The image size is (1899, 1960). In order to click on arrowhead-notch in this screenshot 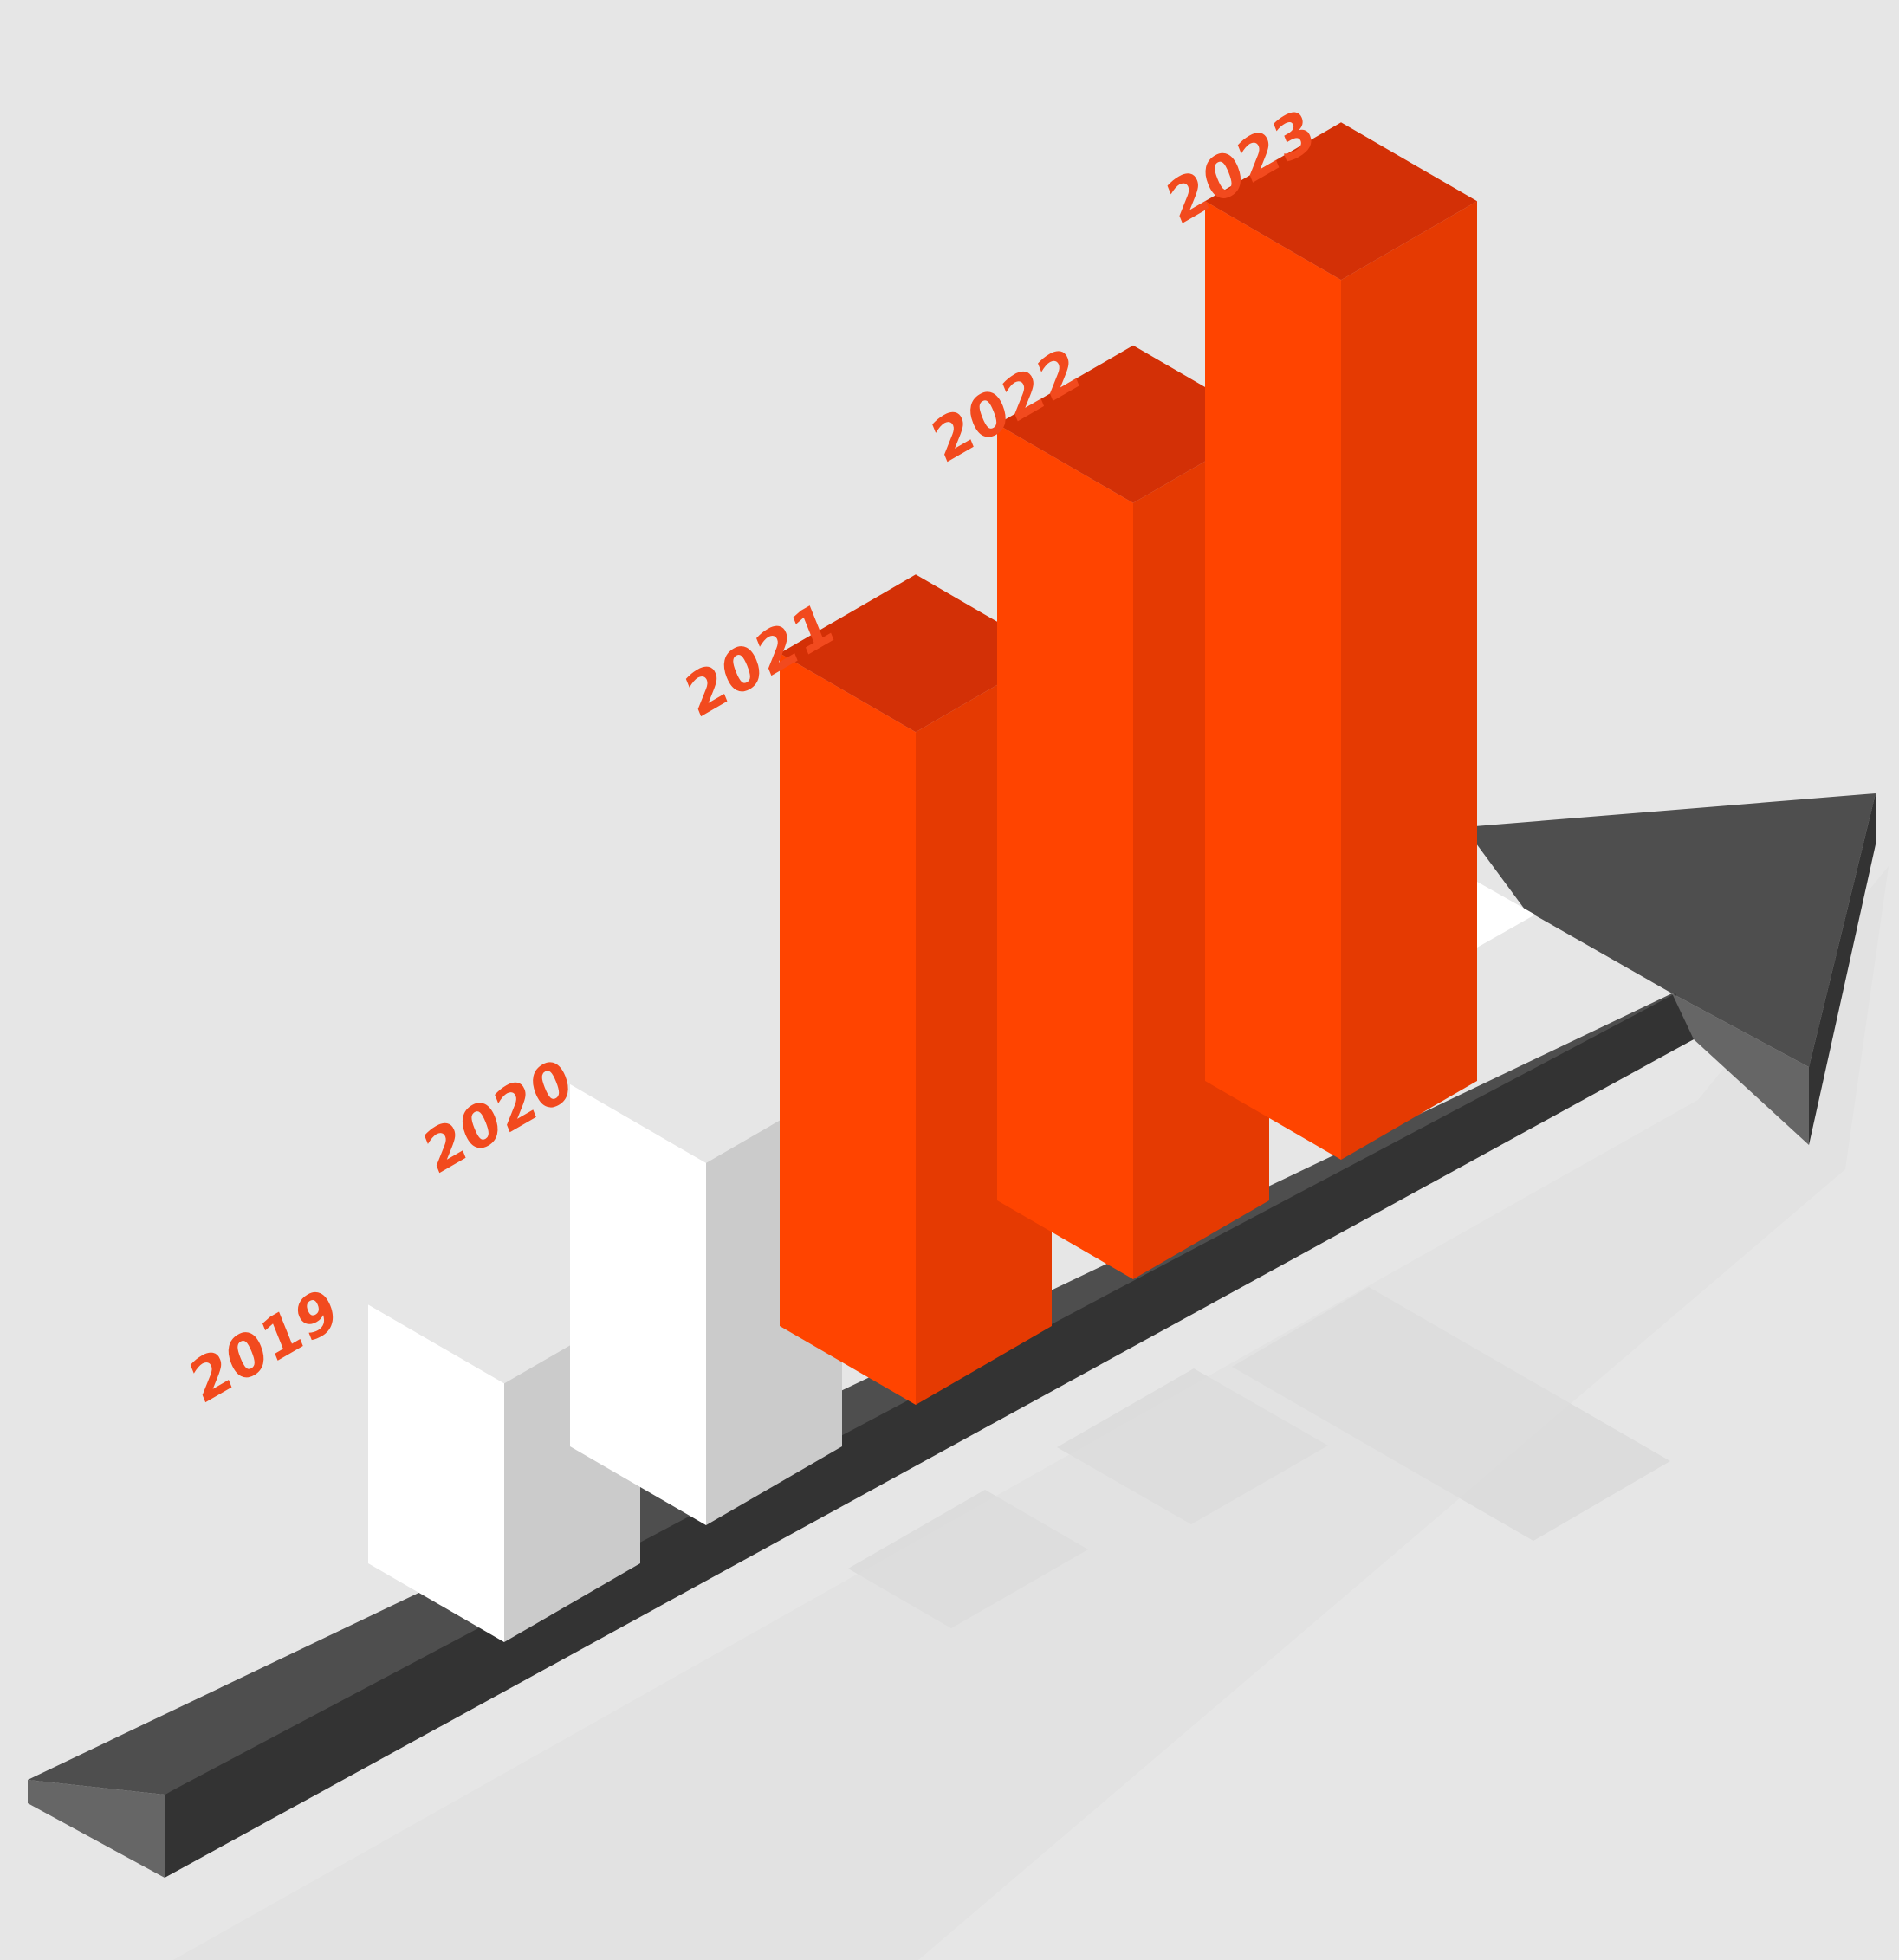, I will do `click(1506, 915)`.